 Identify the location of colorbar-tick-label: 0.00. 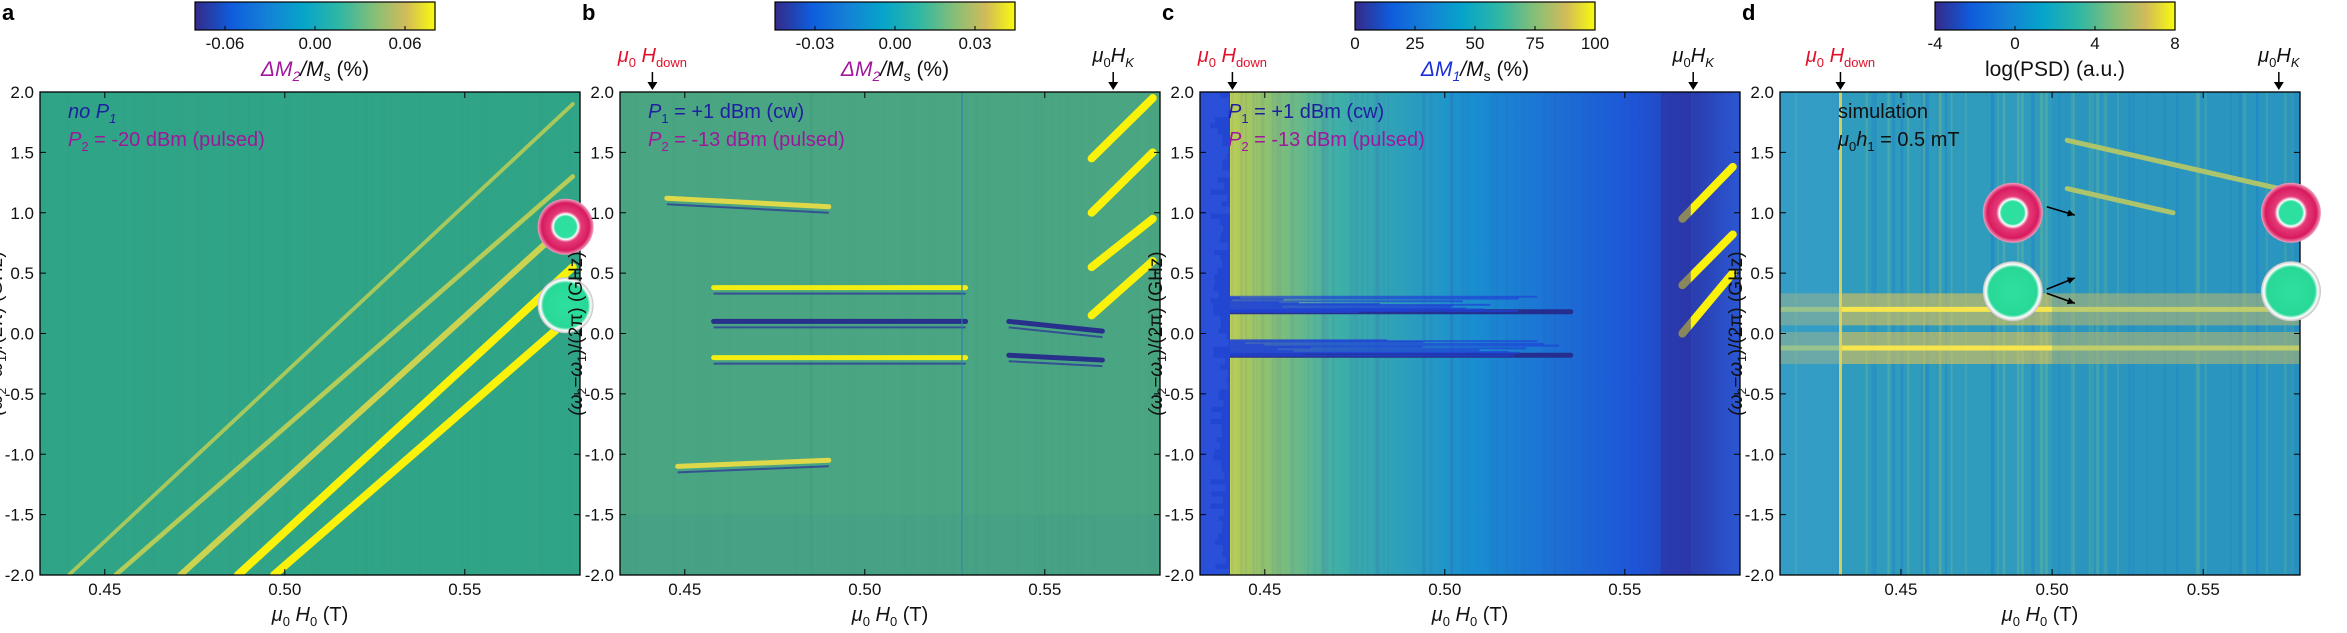
(894, 43).